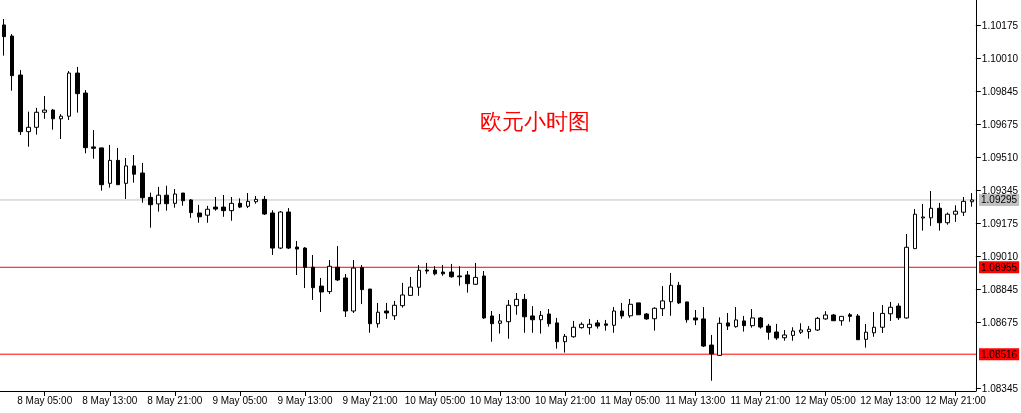  I want to click on x-tick-label: 12 May 21:00, so click(956, 400).